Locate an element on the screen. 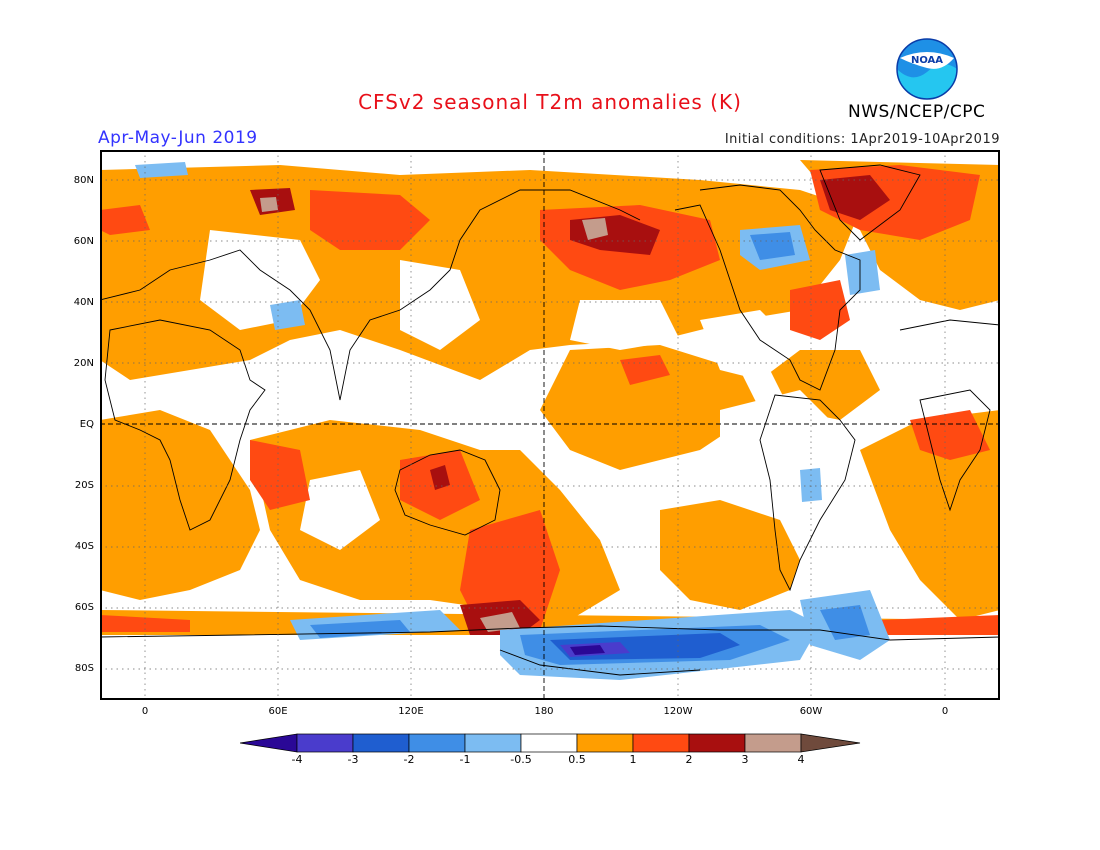 The image size is (1100, 850). lat-label-80n: 80N is located at coordinates (83, 180).